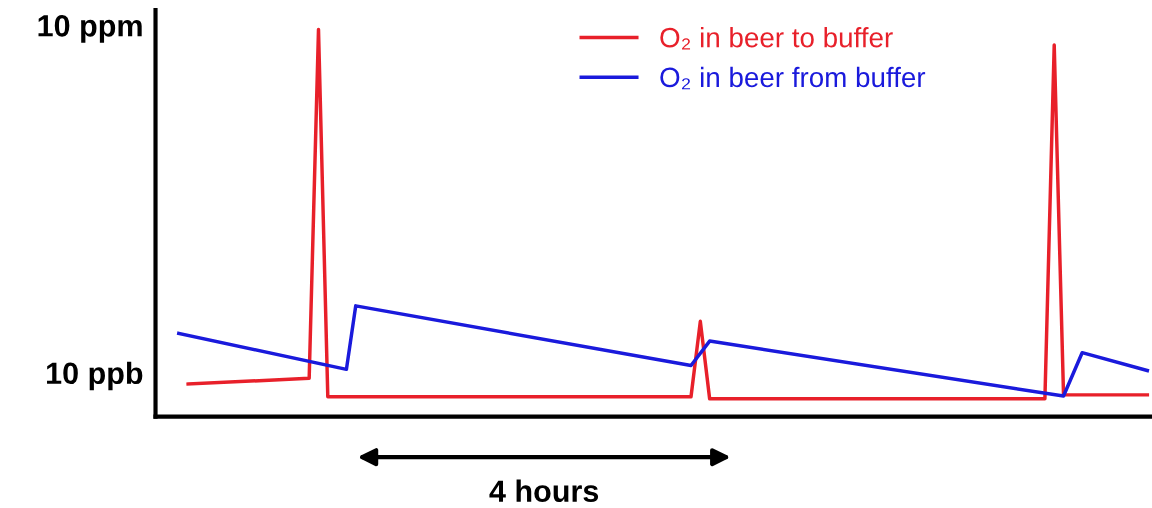  Describe the element at coordinates (776, 38) in the screenshot. I see `legend-label: O₂ in beer to buffer` at that location.